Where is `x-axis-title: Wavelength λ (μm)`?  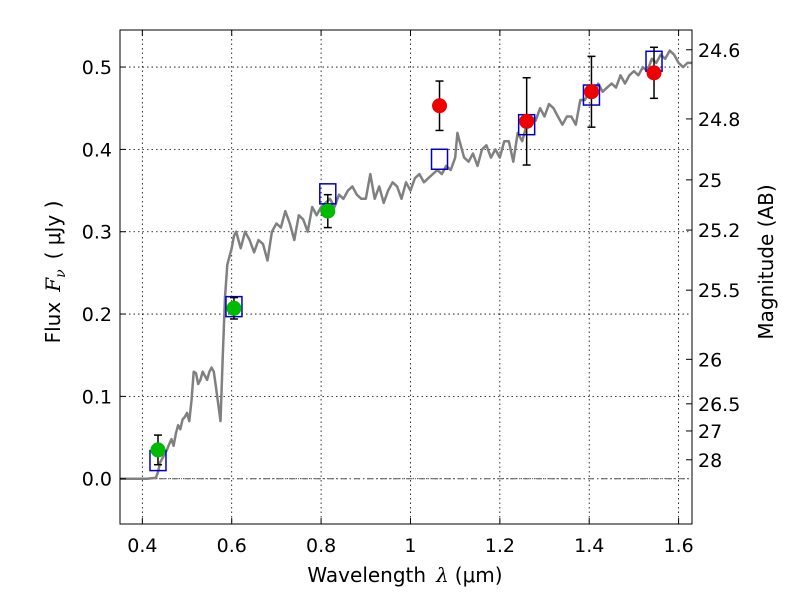
x-axis-title: Wavelength λ (μm) is located at coordinates (404, 575).